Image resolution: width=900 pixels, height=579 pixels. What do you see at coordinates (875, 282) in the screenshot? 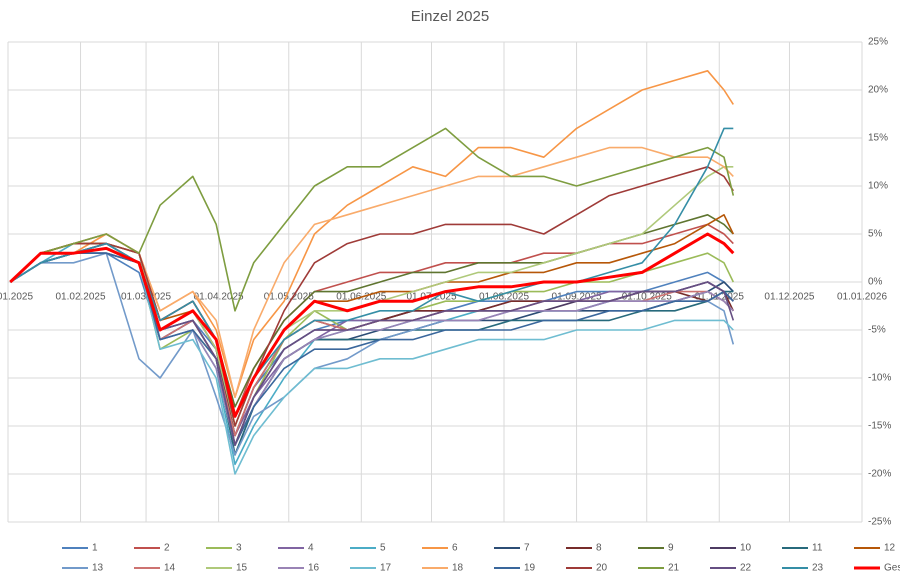
I see `y-tick-label: 0%` at bounding box center [875, 282].